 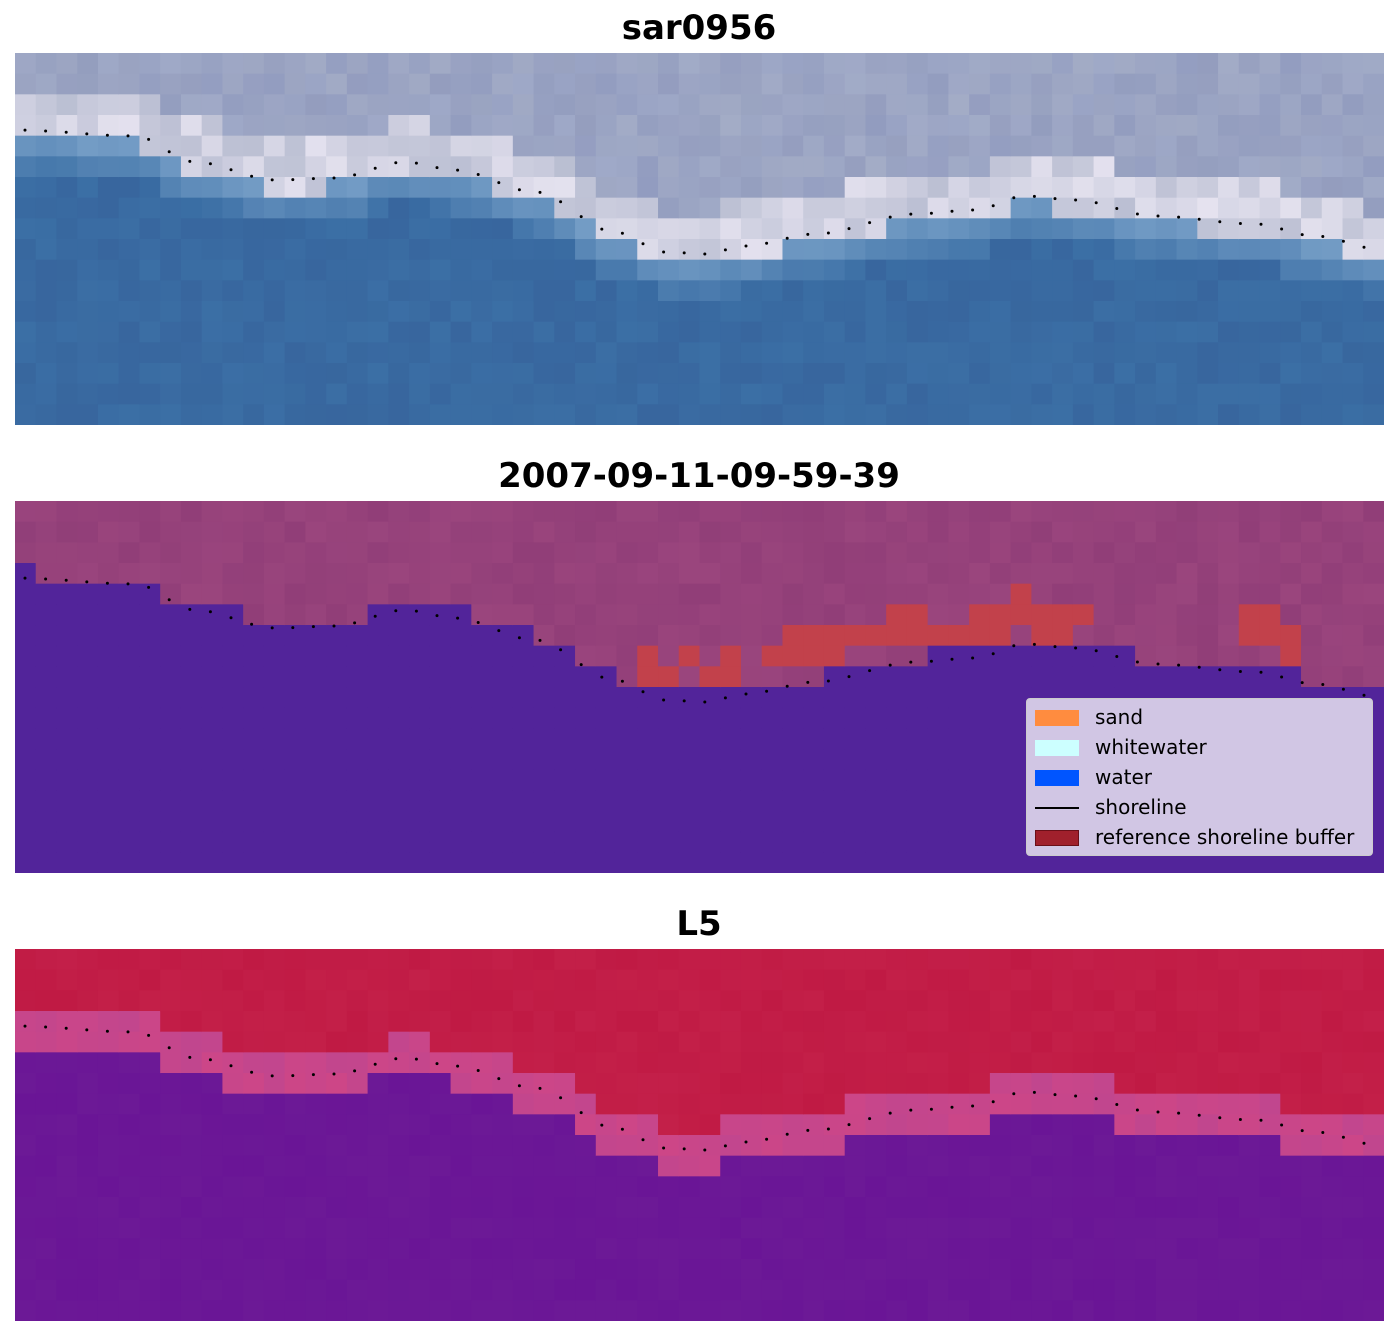 I want to click on whitewater-swatch, so click(x=1057, y=748).